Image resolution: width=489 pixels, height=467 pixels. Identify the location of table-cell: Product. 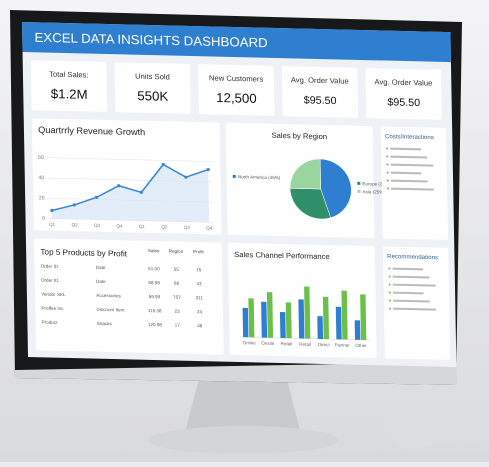
(50, 322).